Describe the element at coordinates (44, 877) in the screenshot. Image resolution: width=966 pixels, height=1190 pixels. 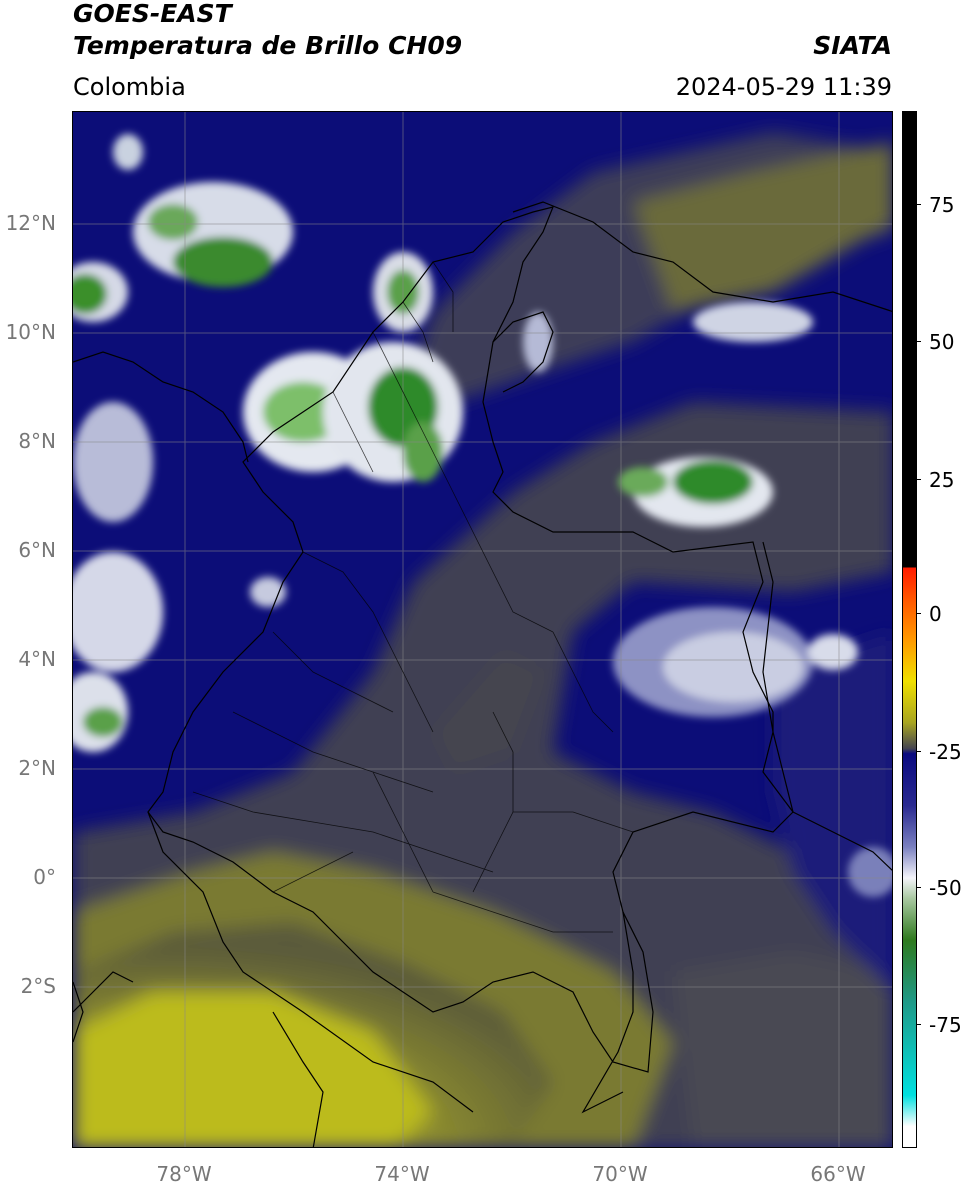
I see `lat-label-0: 0°` at that location.